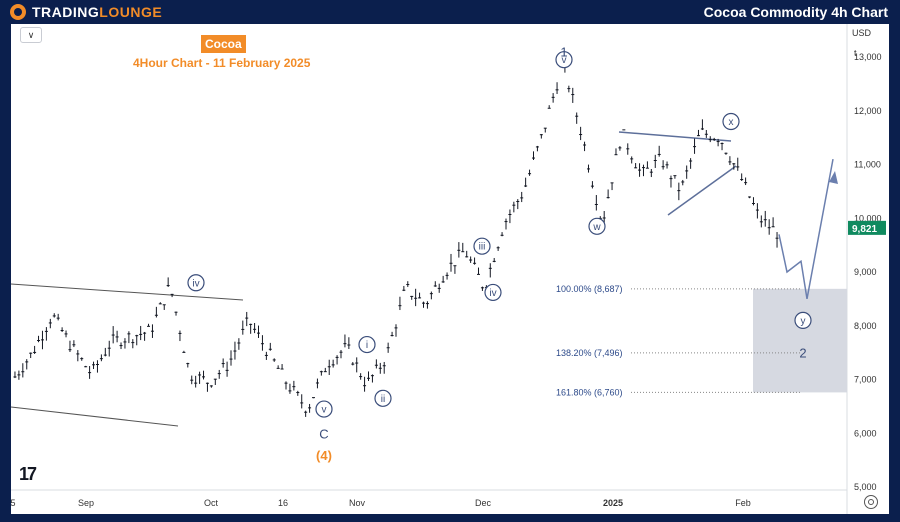  What do you see at coordinates (223, 44) in the screenshot?
I see `chart-title: Cocoa` at bounding box center [223, 44].